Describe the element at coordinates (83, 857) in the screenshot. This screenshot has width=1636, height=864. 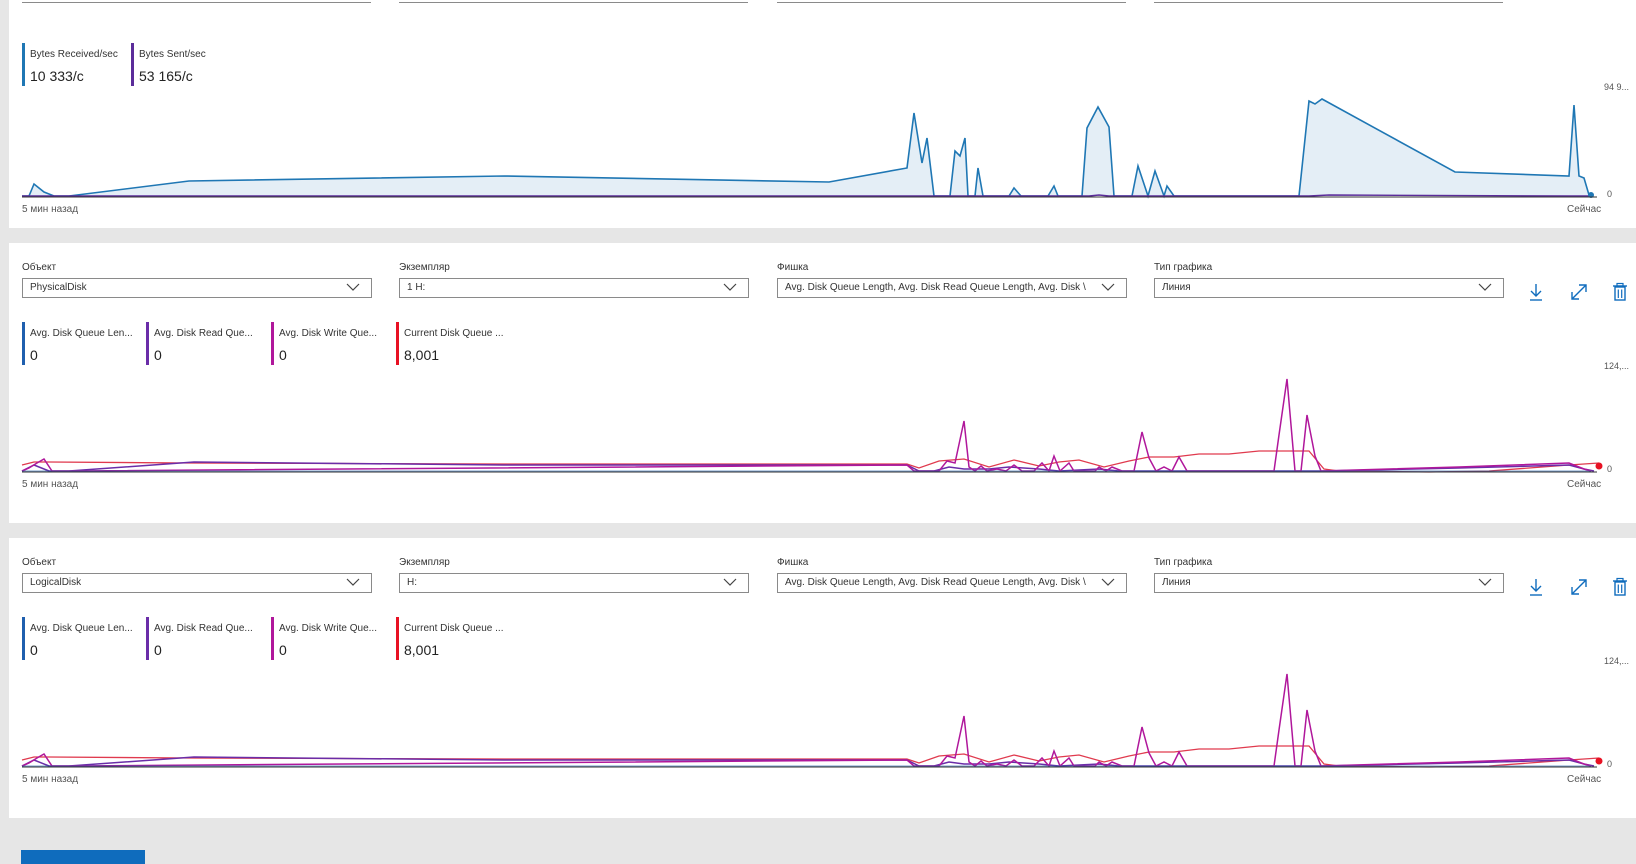
I see `primary-action-button` at that location.